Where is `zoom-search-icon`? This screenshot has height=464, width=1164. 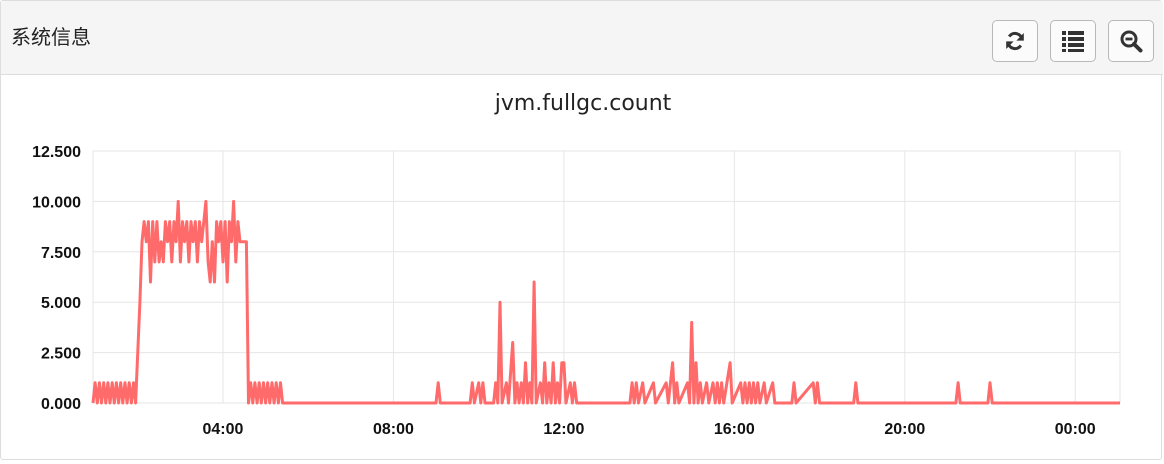 zoom-search-icon is located at coordinates (1131, 41).